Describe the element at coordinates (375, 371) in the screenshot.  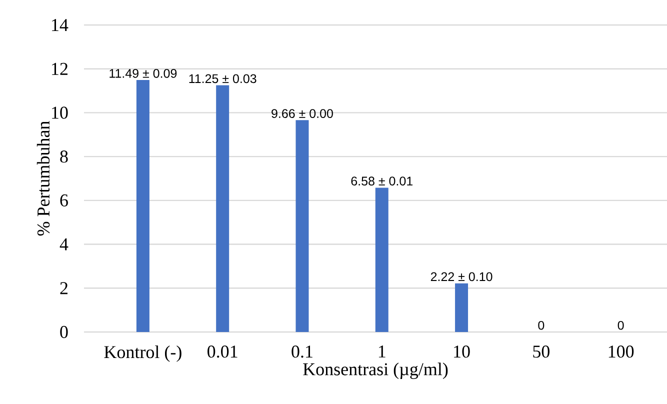
I see `x-axis-title: Konsentrasi (µg/ml)` at that location.